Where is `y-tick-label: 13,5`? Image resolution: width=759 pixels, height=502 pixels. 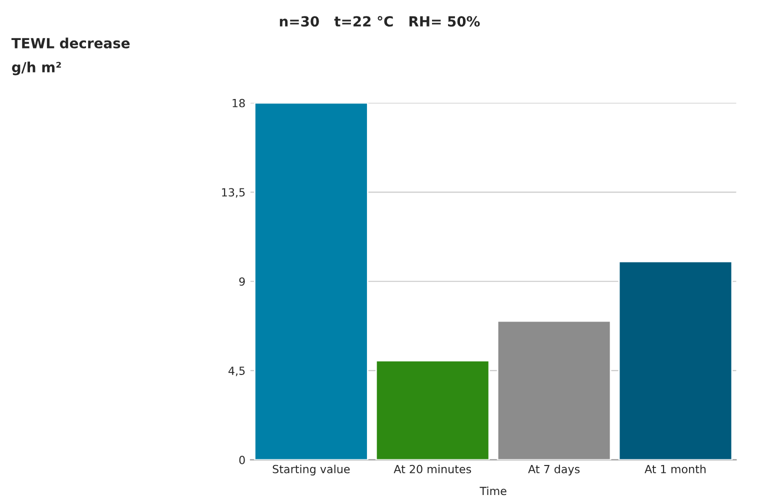
y-tick-label: 13,5 is located at coordinates (233, 193).